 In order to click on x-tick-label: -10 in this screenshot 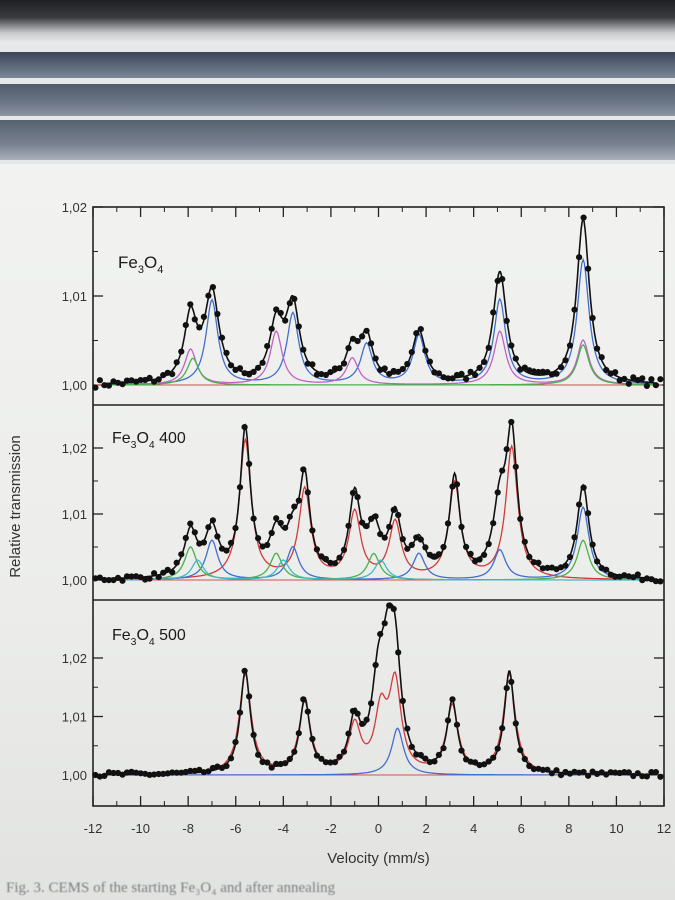, I will do `click(140, 828)`.